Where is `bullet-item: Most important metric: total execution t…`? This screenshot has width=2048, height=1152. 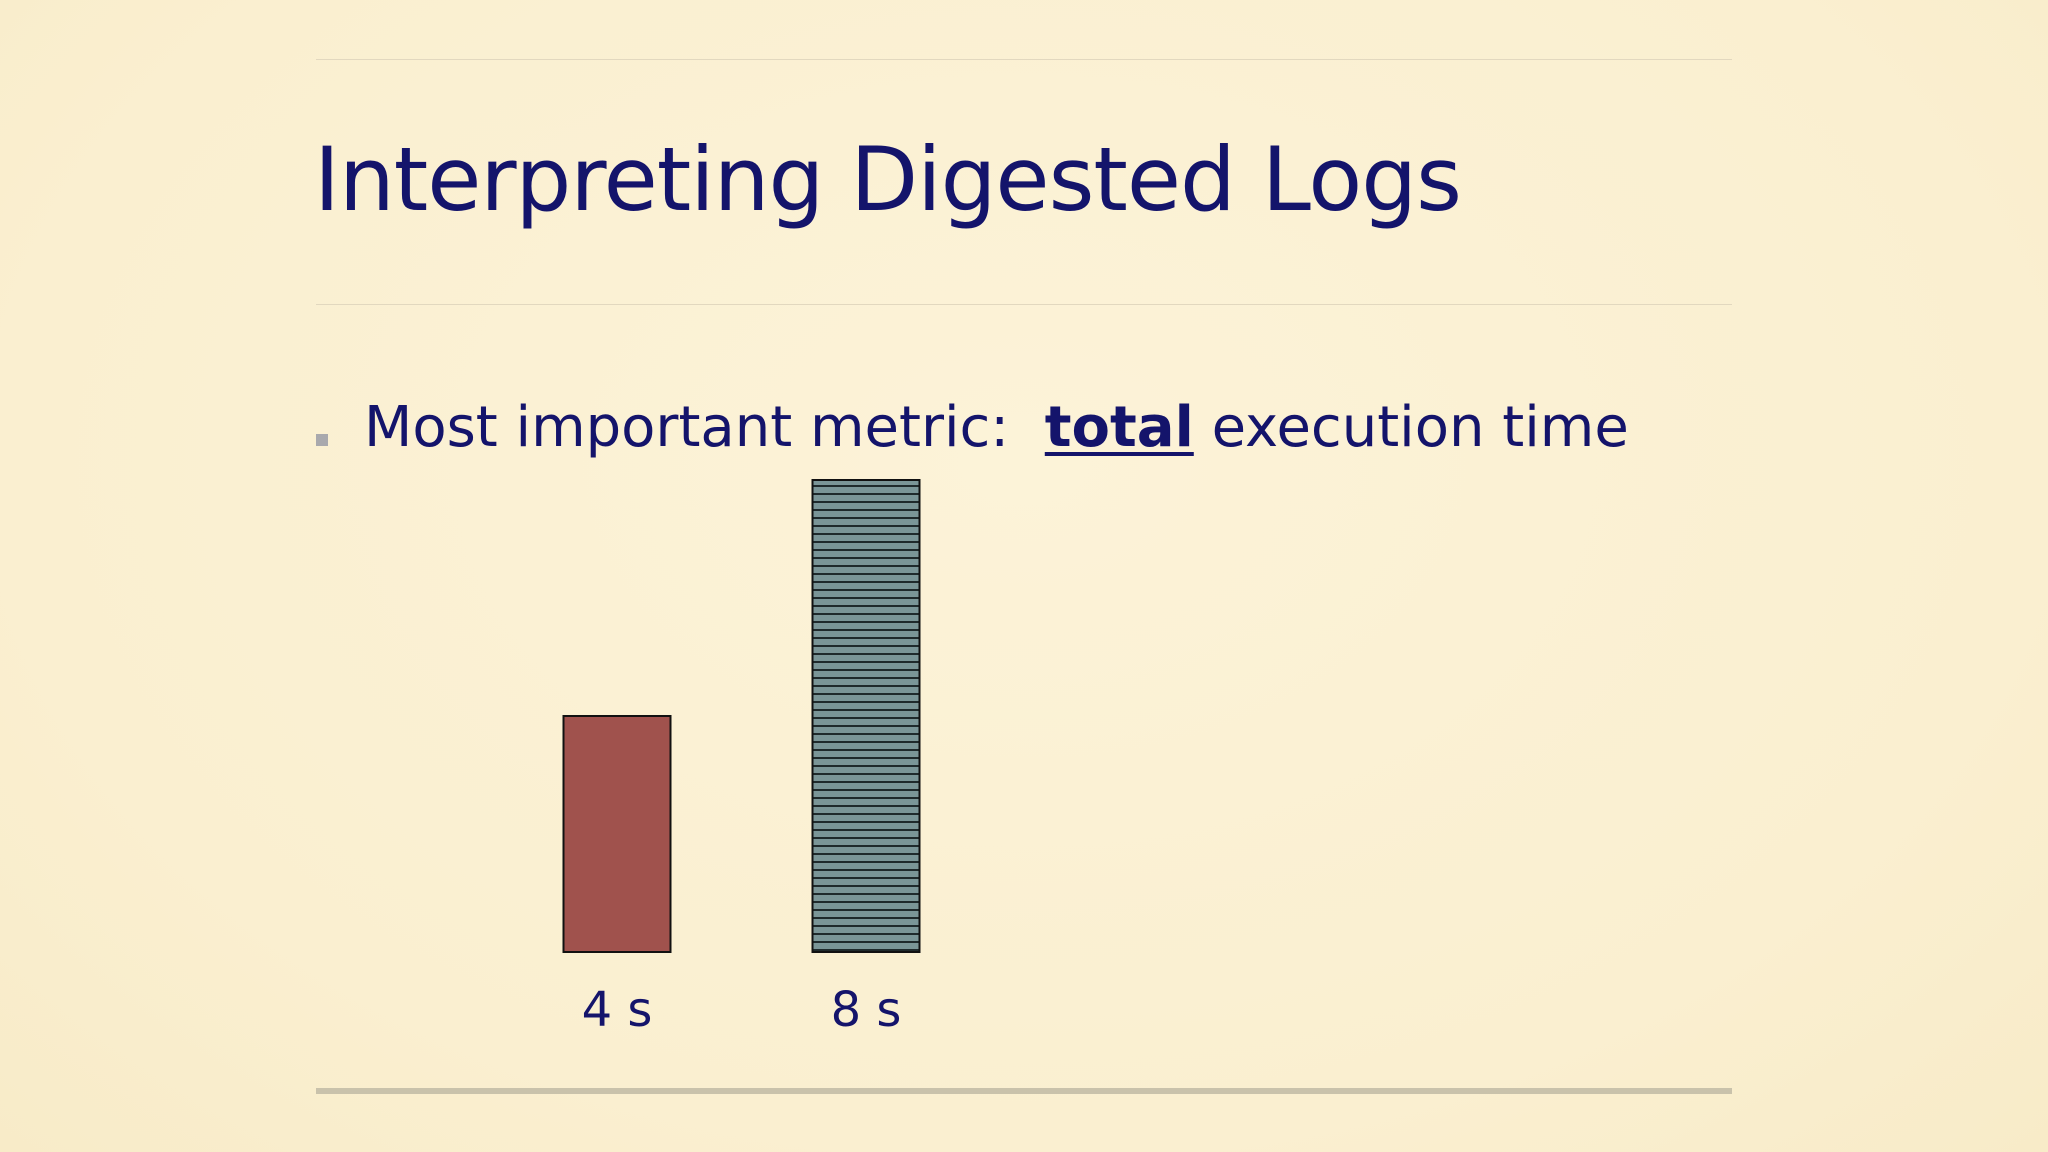 bullet-item: Most important metric: total execution t… is located at coordinates (972, 427).